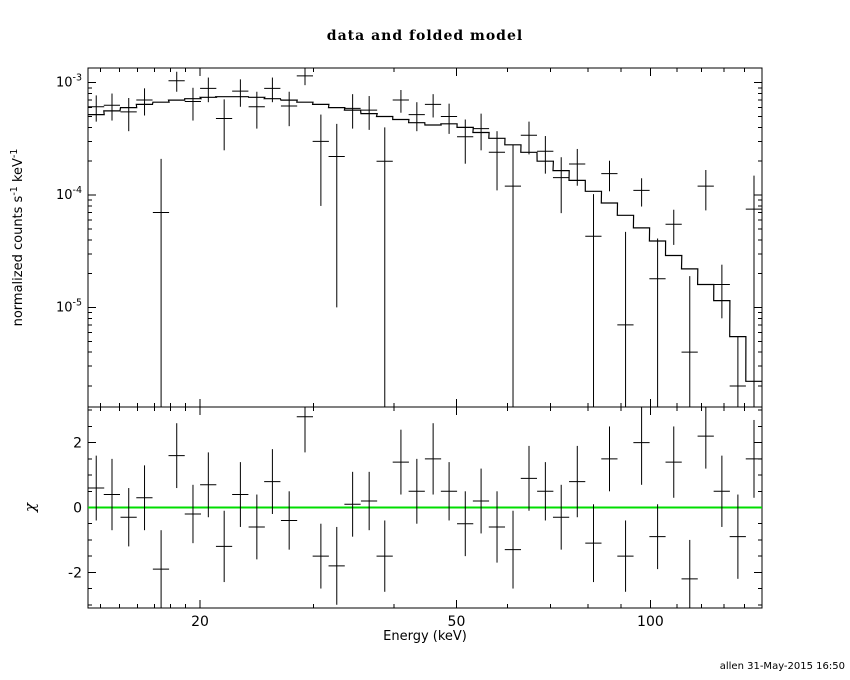  What do you see at coordinates (200, 622) in the screenshot?
I see `svg-text: 20` at bounding box center [200, 622].